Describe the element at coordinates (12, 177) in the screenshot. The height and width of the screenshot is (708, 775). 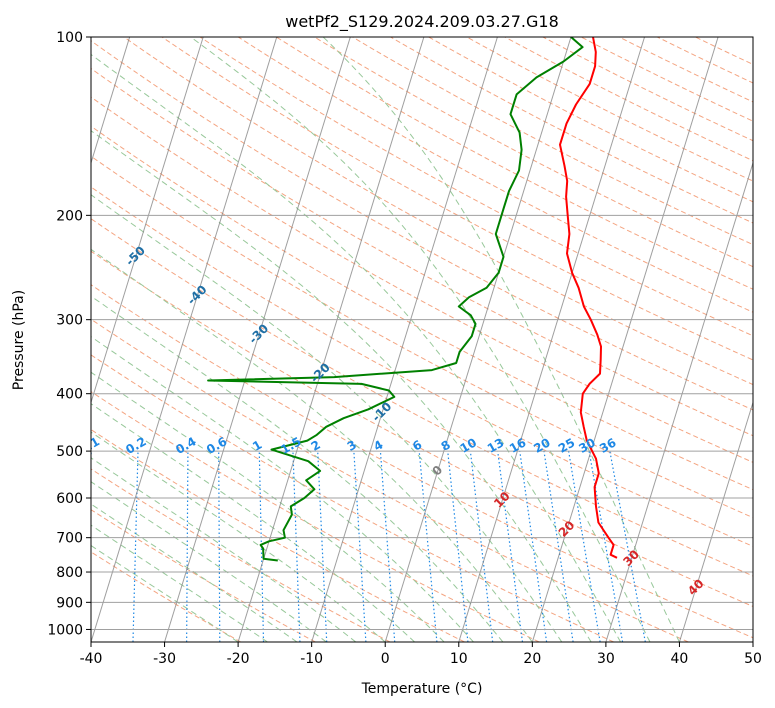
I see `isotherm-label: -70` at that location.